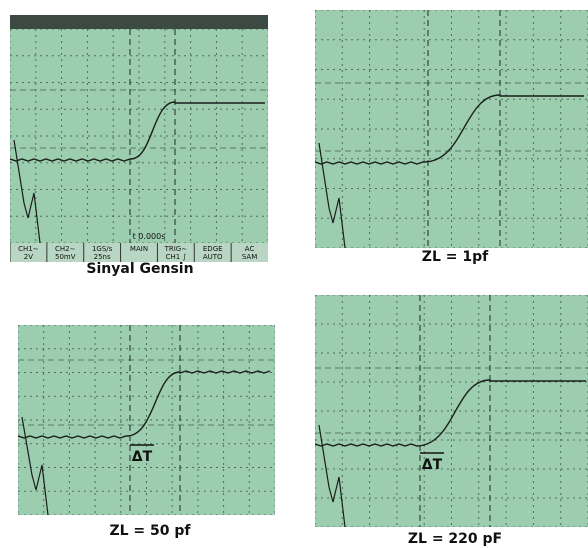 The image size is (588, 548). What do you see at coordinates (176, 249) in the screenshot?
I see `status-text: TRIG∼` at bounding box center [176, 249].